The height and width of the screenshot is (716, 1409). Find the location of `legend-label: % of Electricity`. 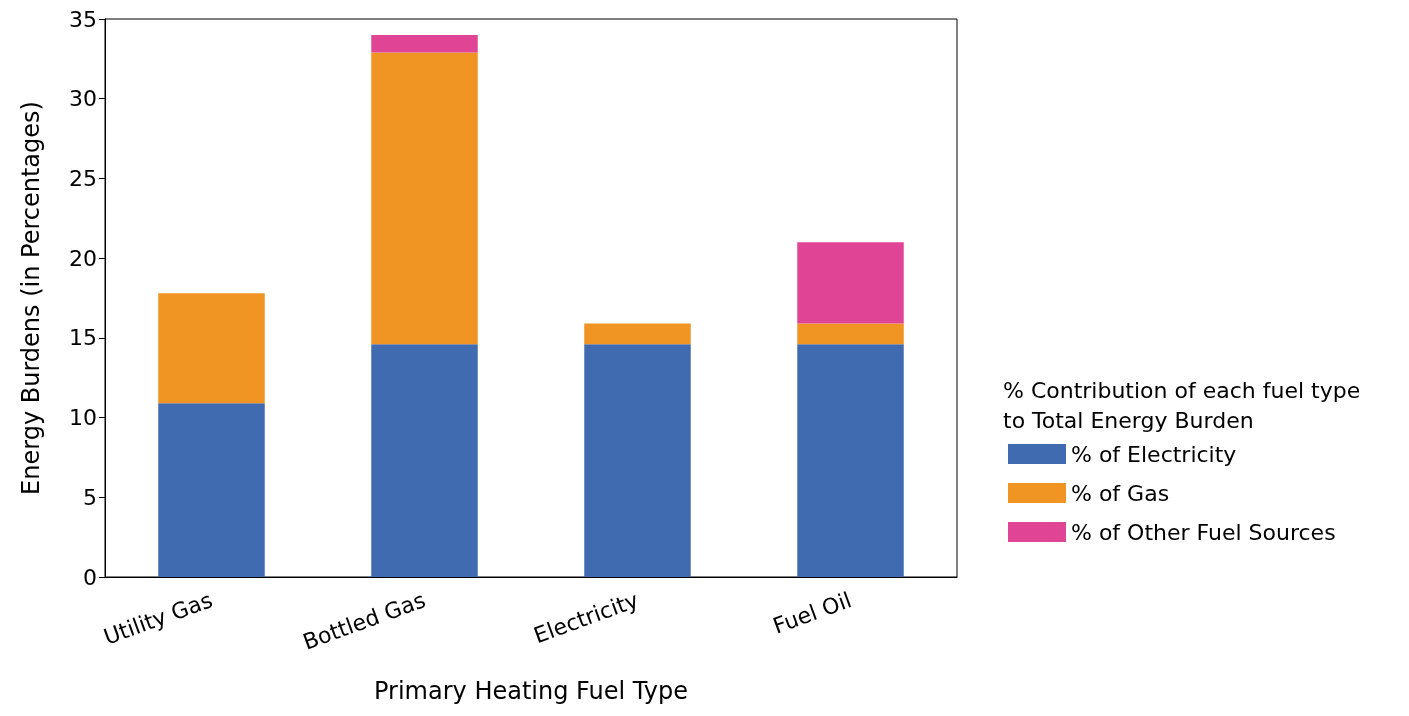

legend-label: % of Electricity is located at coordinates (1154, 454).